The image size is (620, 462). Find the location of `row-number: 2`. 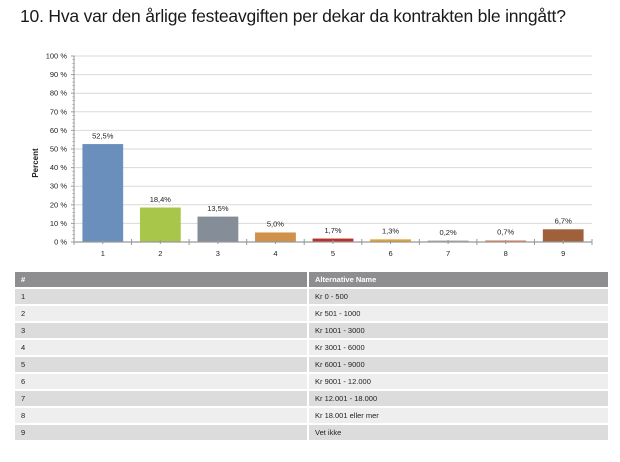

row-number: 2 is located at coordinates (162, 313).